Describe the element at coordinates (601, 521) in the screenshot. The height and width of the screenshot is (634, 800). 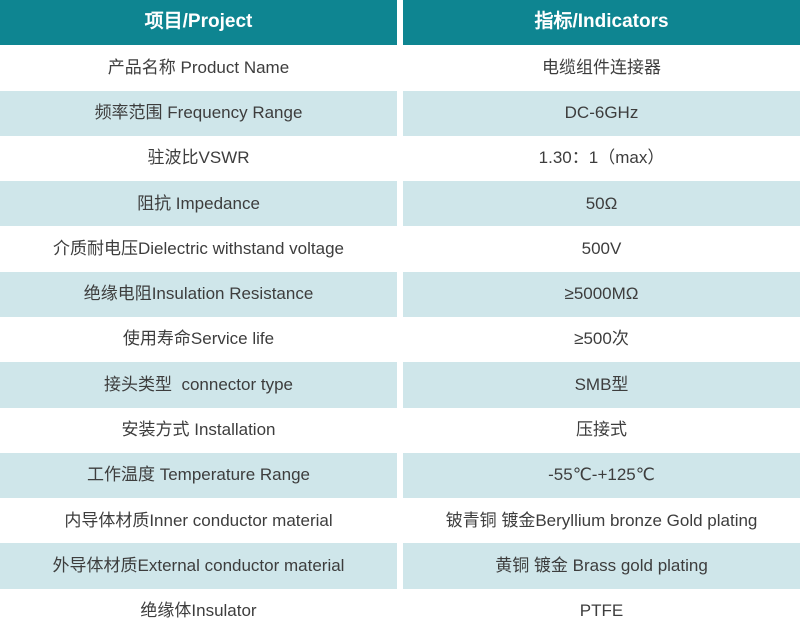
I see `indicator-cell: 铍青铜 镀金Beryllium bronze Gold plating` at that location.